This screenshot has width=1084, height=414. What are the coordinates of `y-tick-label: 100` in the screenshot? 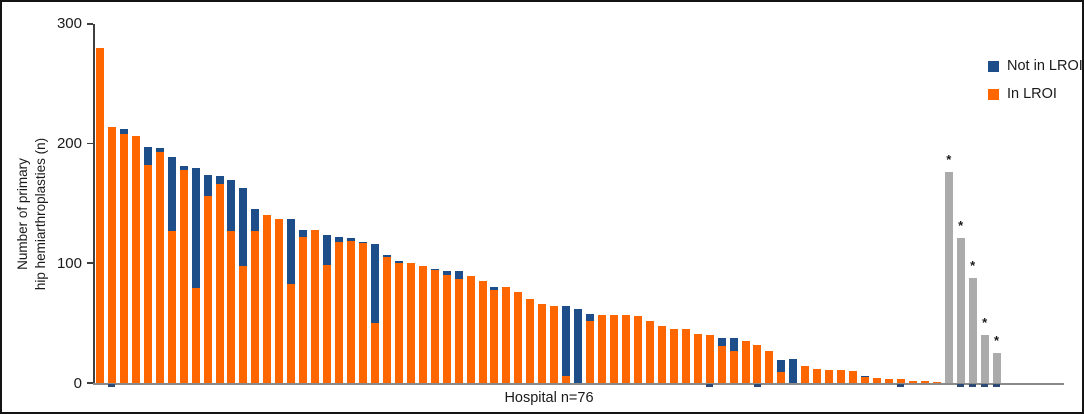 It's located at (69, 263).